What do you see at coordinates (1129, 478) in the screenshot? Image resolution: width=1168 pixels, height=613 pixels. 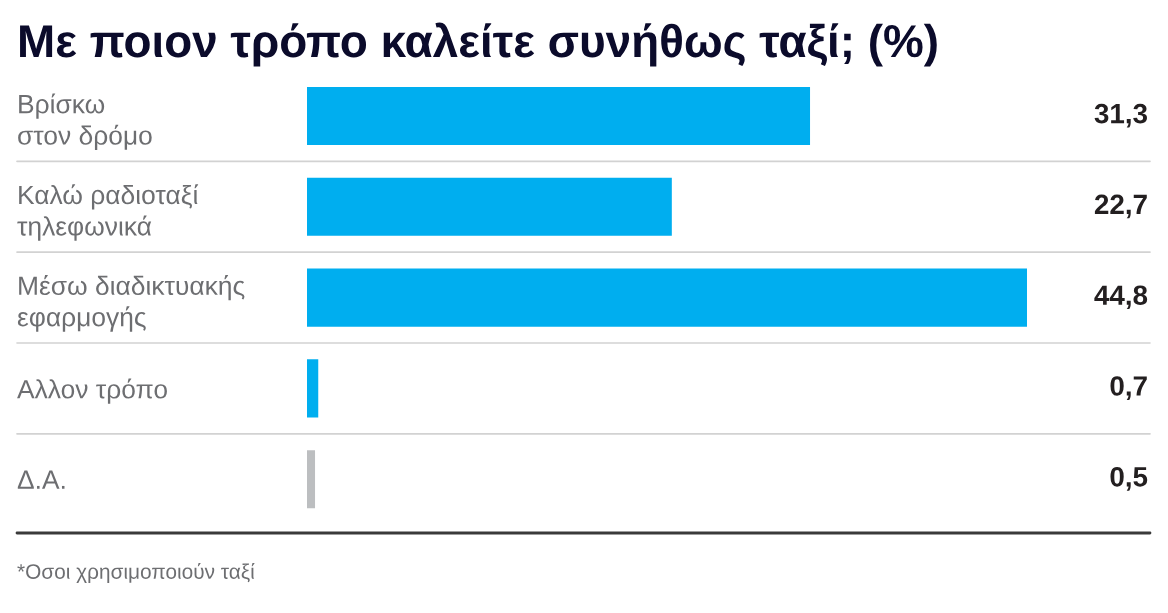 I see `data-label: 0,5` at bounding box center [1129, 478].